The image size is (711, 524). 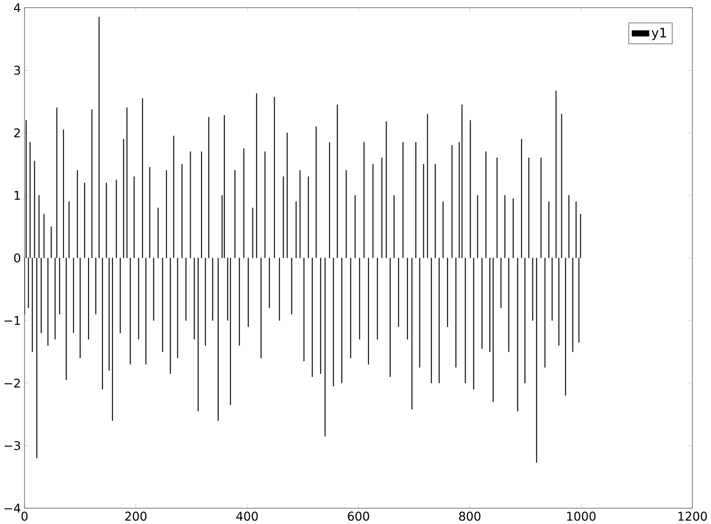 I want to click on legend-label: y1, so click(x=659, y=34).